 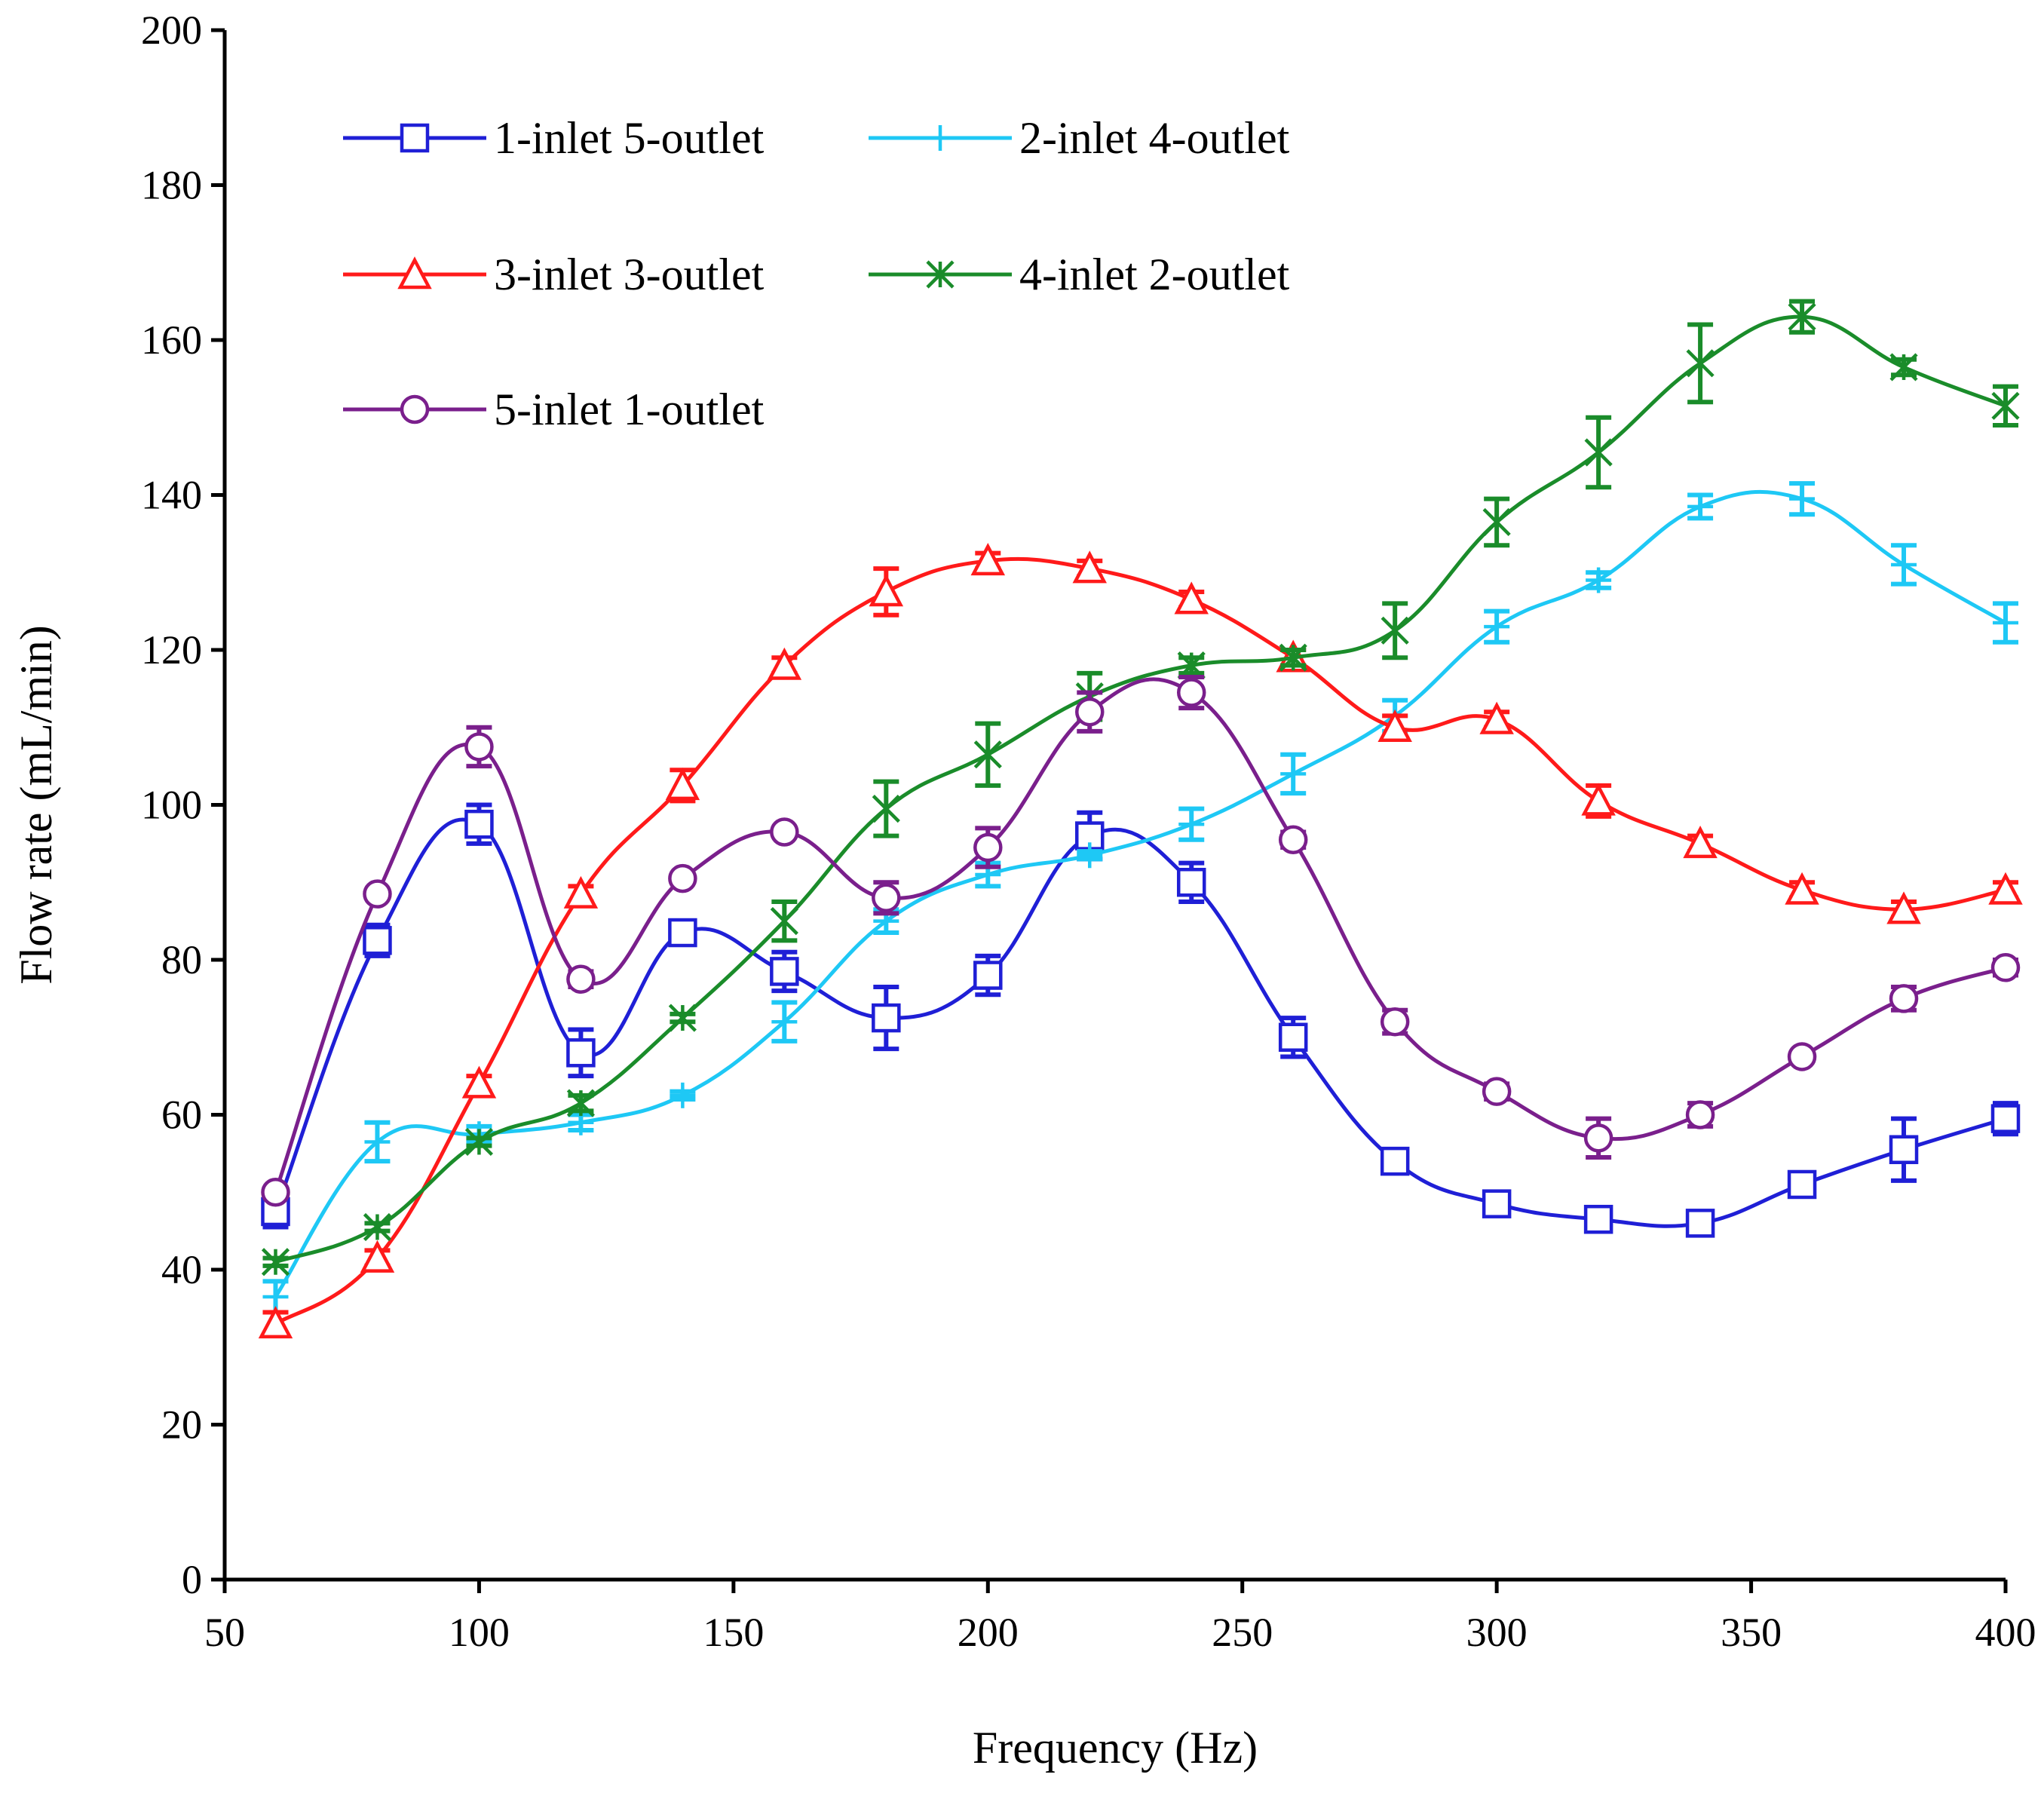 What do you see at coordinates (2005, 1632) in the screenshot?
I see `x-tick-label: 400` at bounding box center [2005, 1632].